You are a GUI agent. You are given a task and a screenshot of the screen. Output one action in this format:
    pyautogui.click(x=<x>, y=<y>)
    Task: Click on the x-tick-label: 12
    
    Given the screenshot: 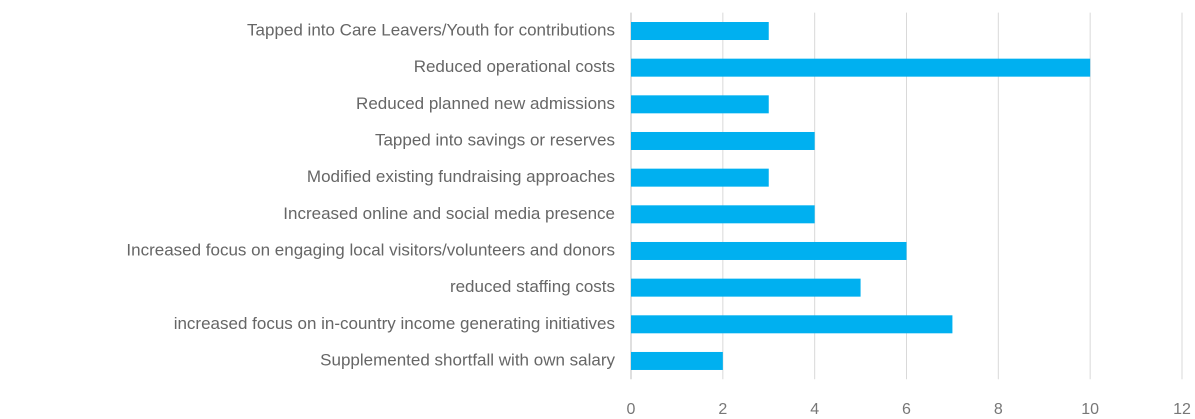 What is the action you would take?
    pyautogui.click(x=1182, y=409)
    